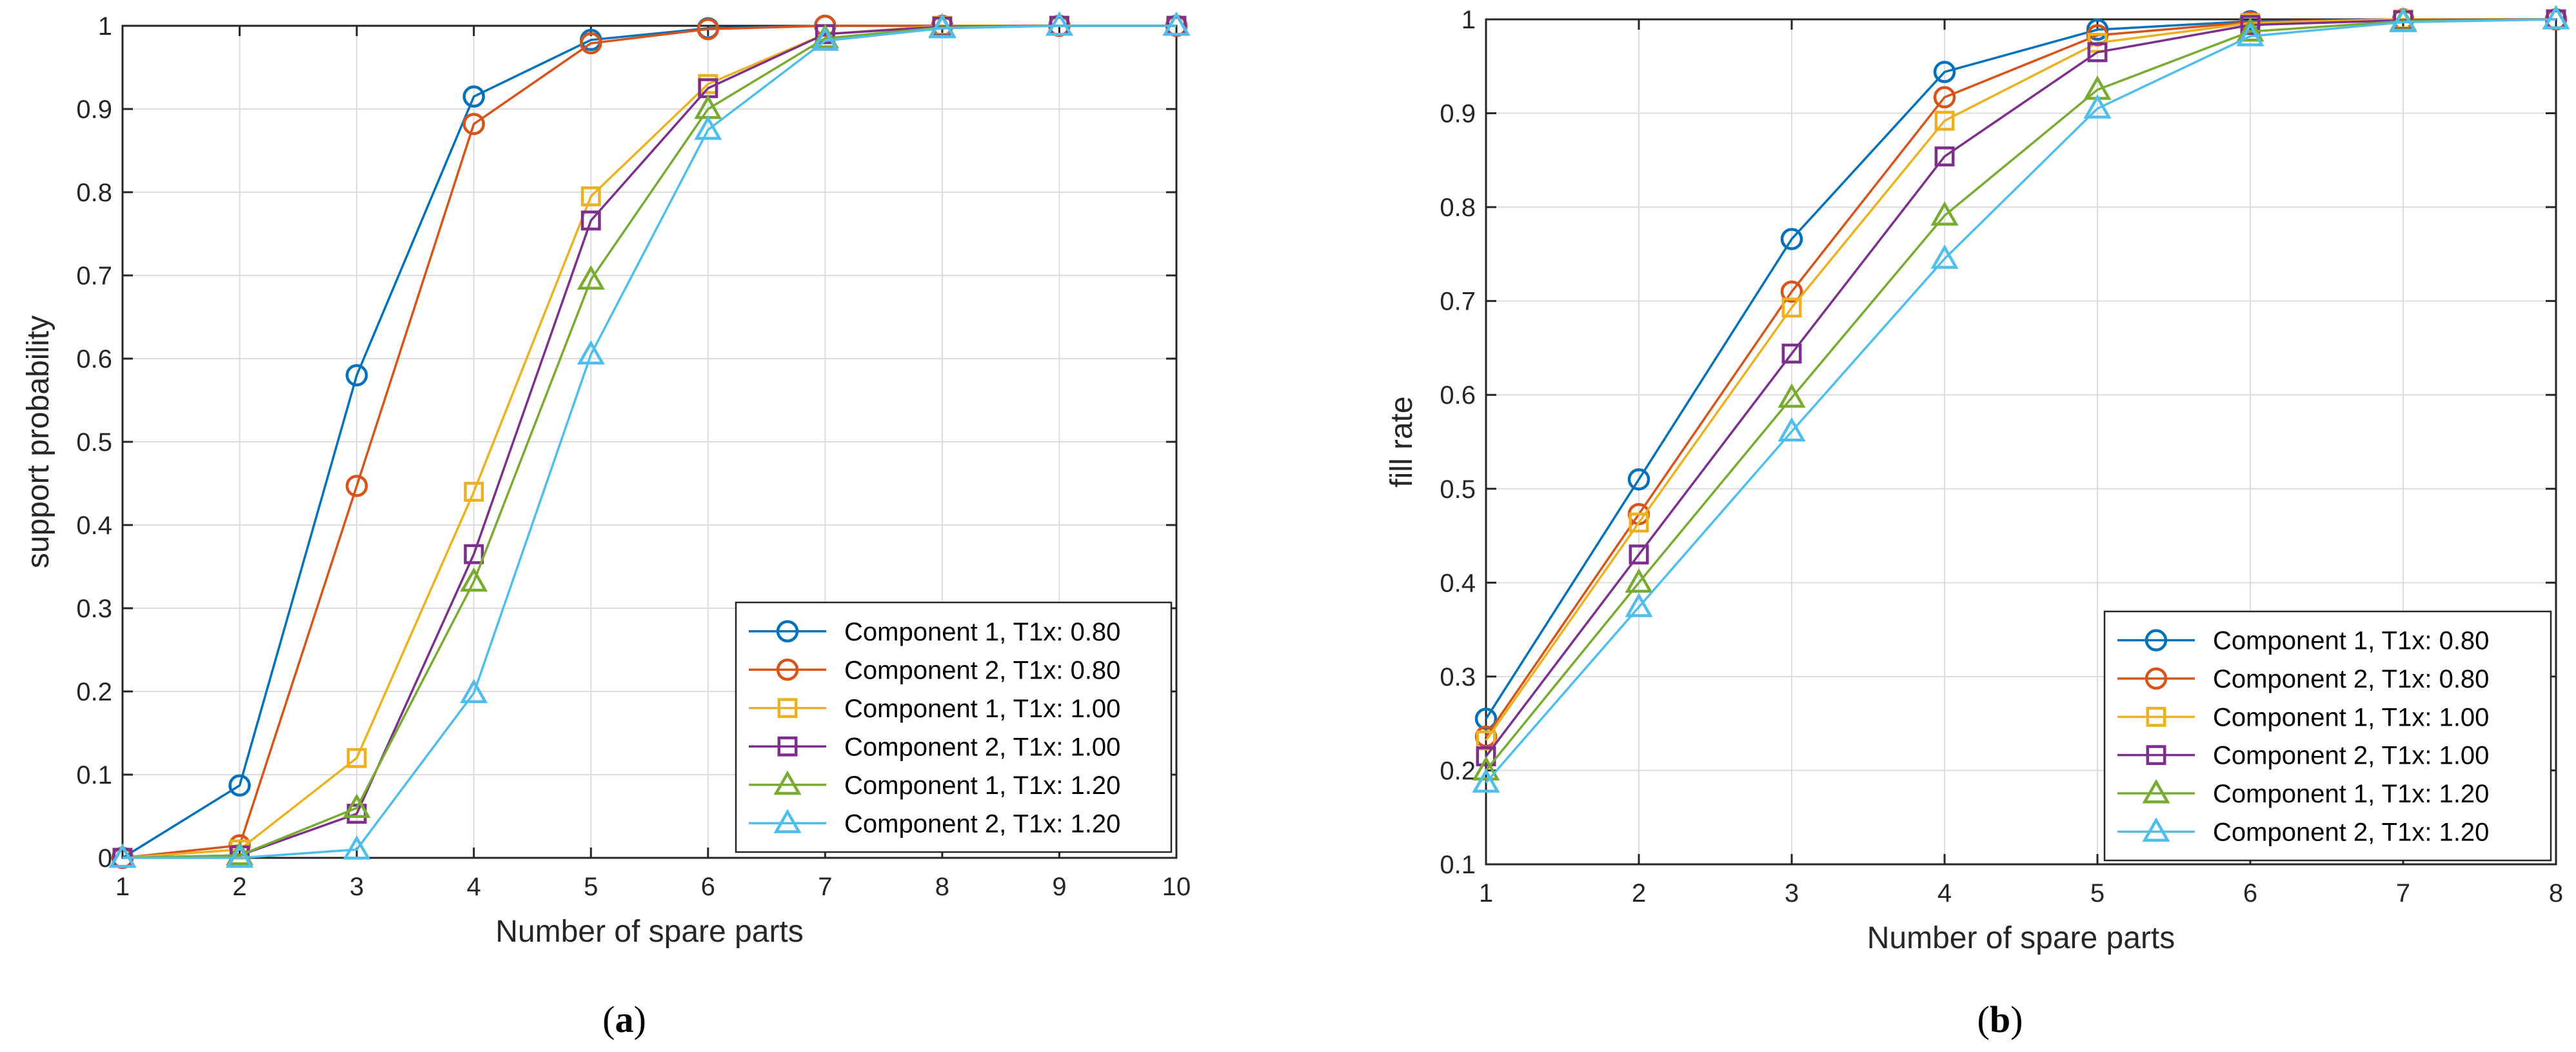 This screenshot has width=2576, height=1052. Describe the element at coordinates (2016, 1019) in the screenshot. I see `chart-b-caption-close: )` at that location.